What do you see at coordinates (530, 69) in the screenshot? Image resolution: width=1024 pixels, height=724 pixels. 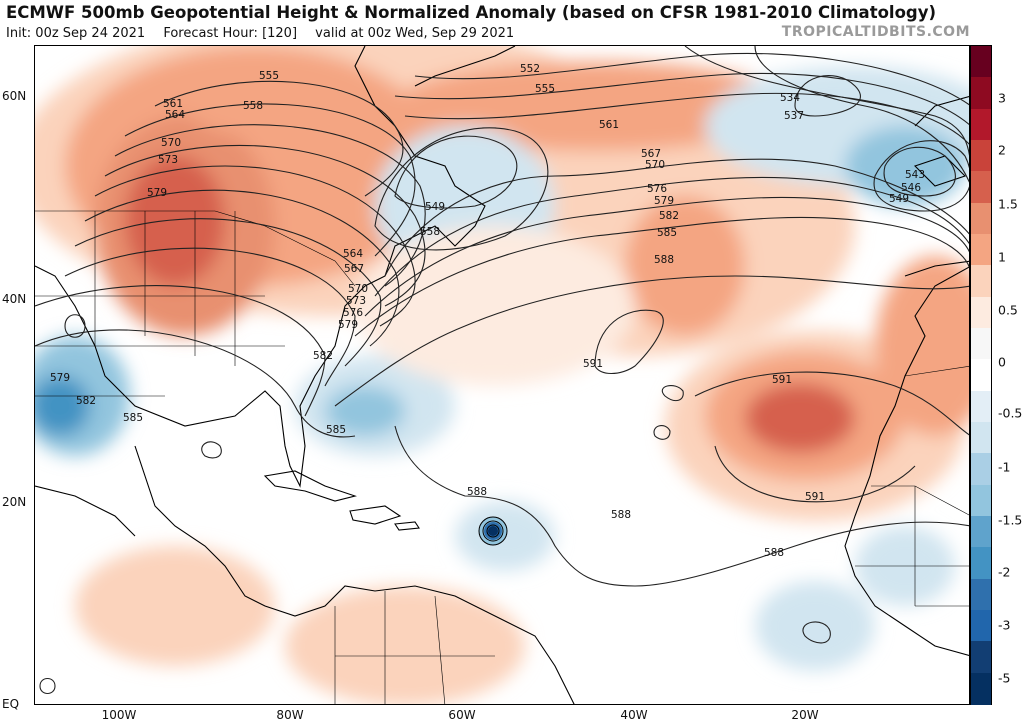 I see `contour-label: 552` at bounding box center [530, 69].